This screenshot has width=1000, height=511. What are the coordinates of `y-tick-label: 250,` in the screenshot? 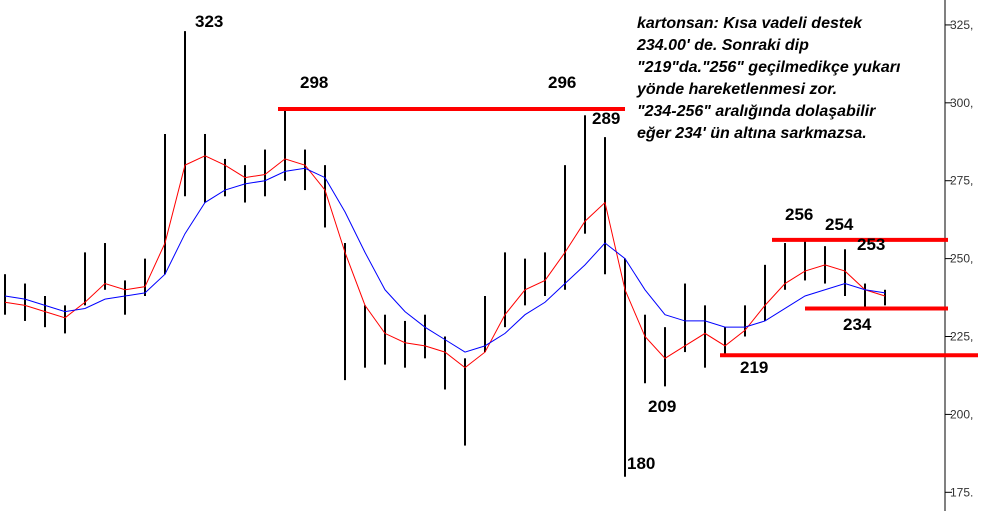 It's located at (961, 259).